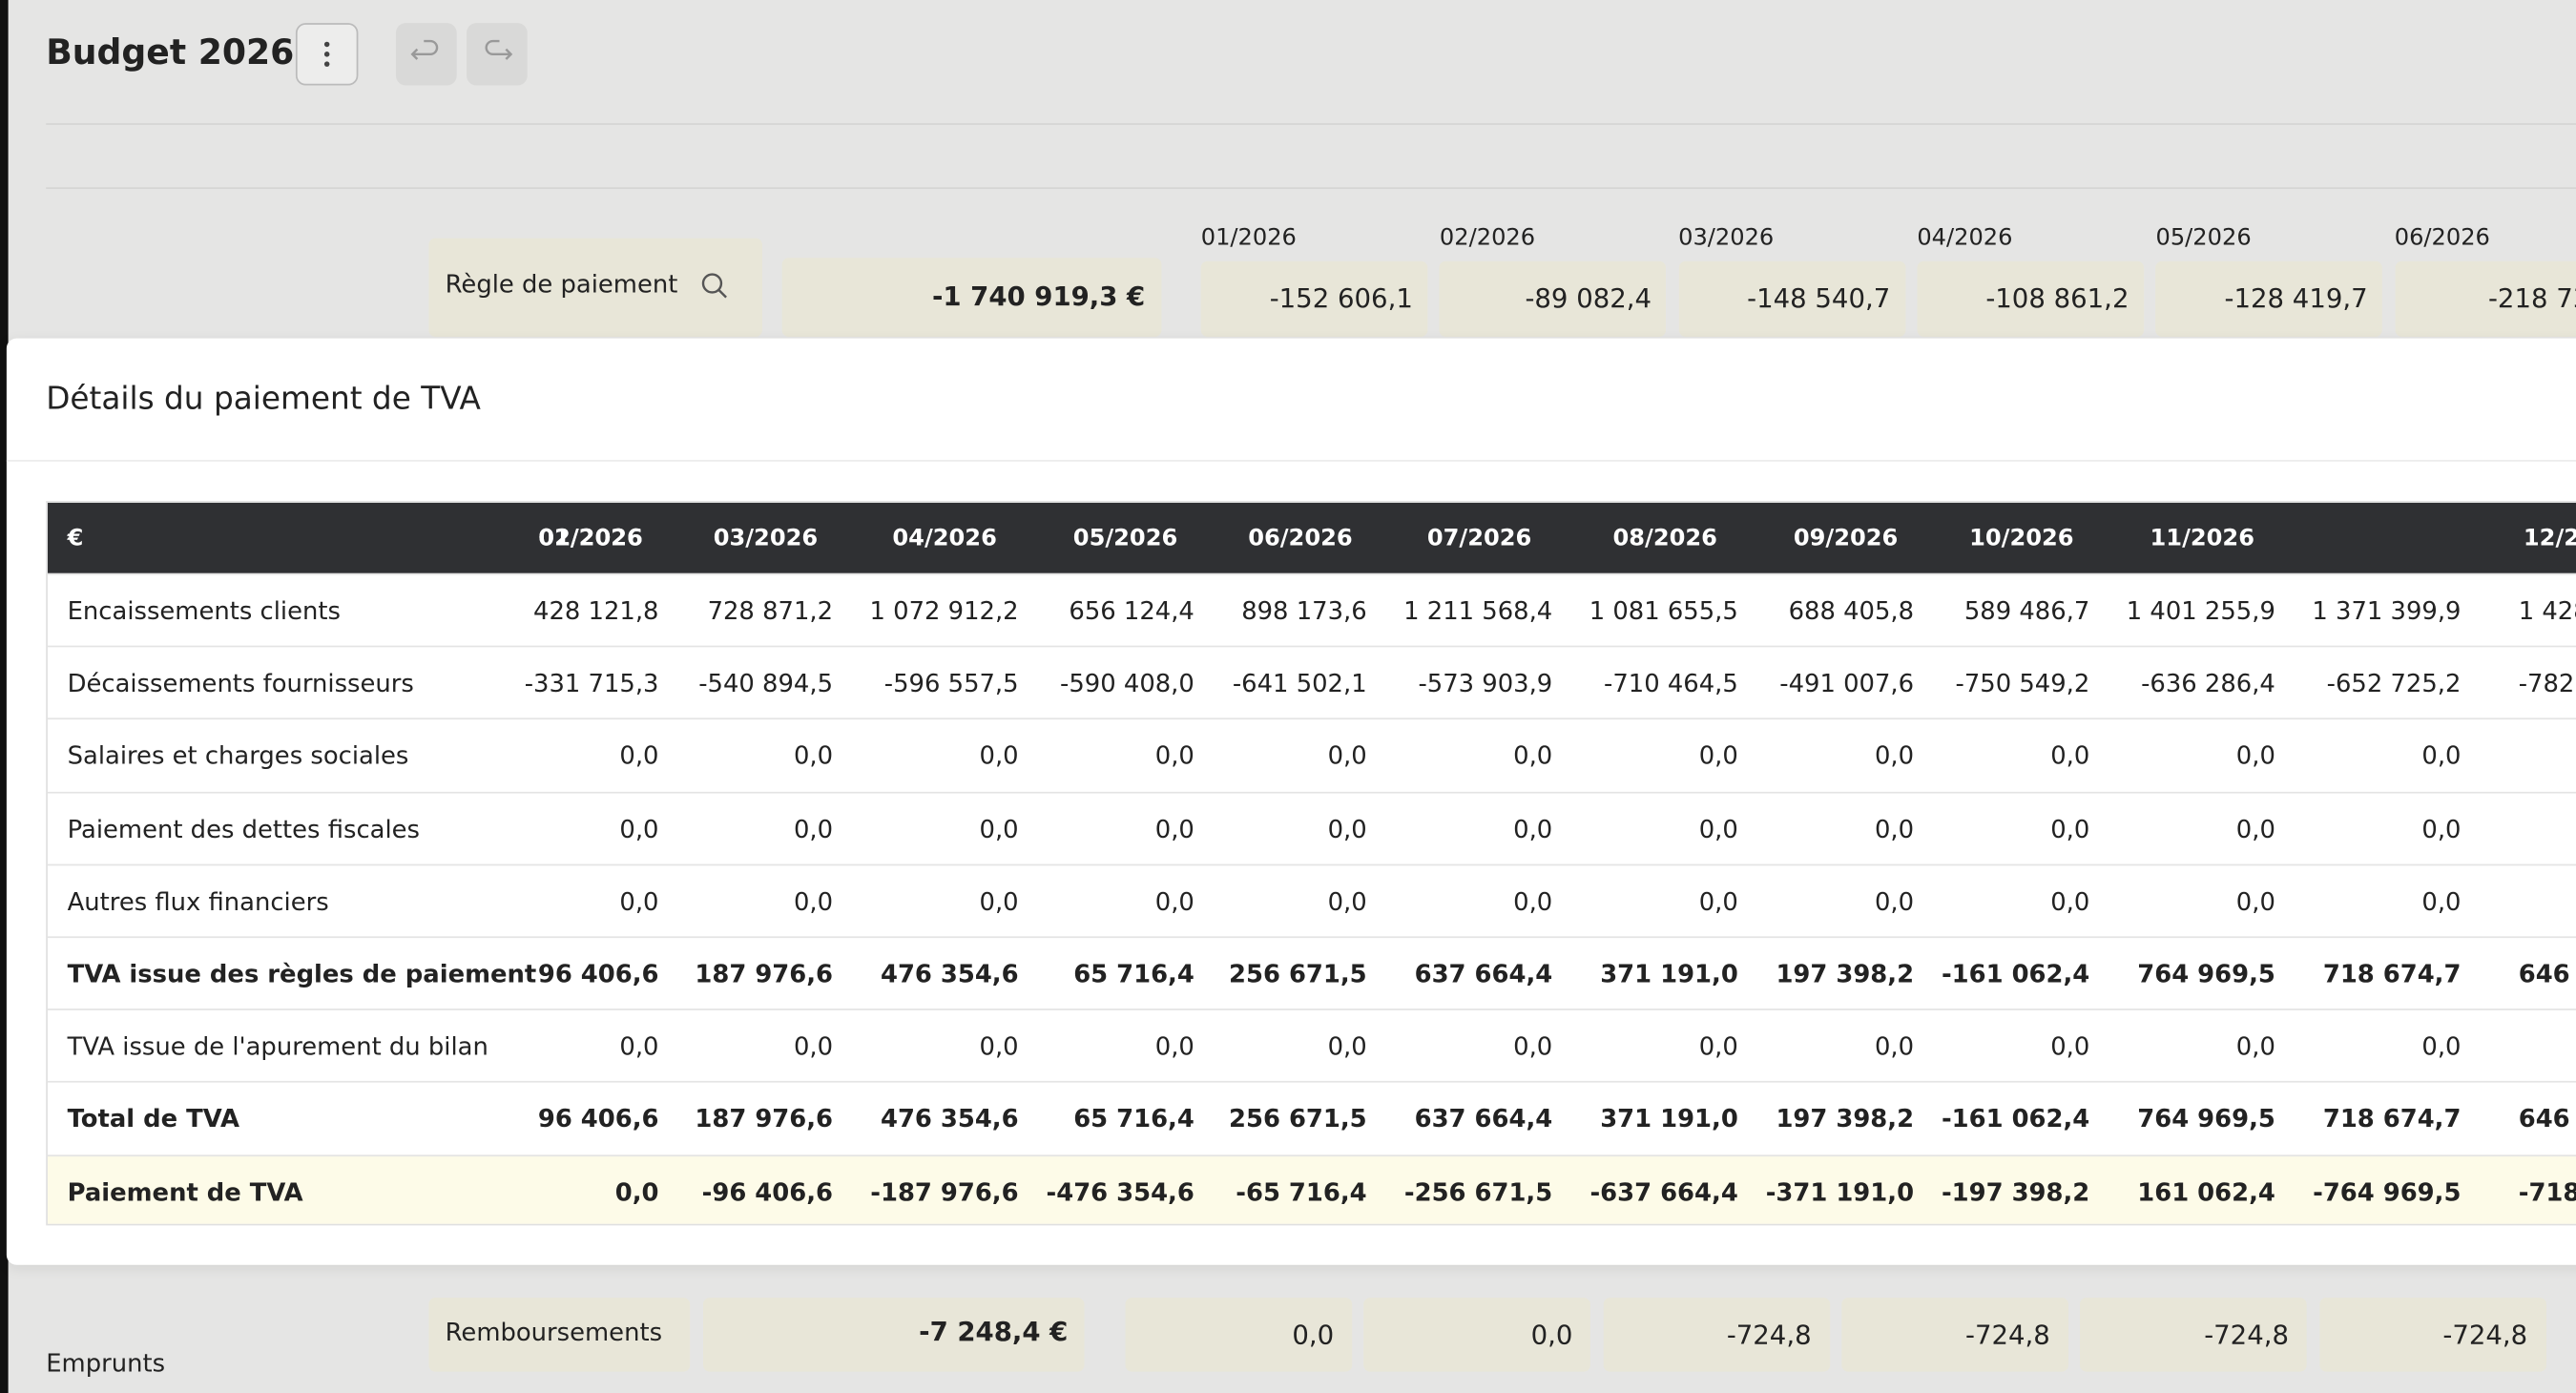 The image size is (2576, 1393). Describe the element at coordinates (244, 829) in the screenshot. I see `row-label: Paiement des dettes fiscales` at that location.